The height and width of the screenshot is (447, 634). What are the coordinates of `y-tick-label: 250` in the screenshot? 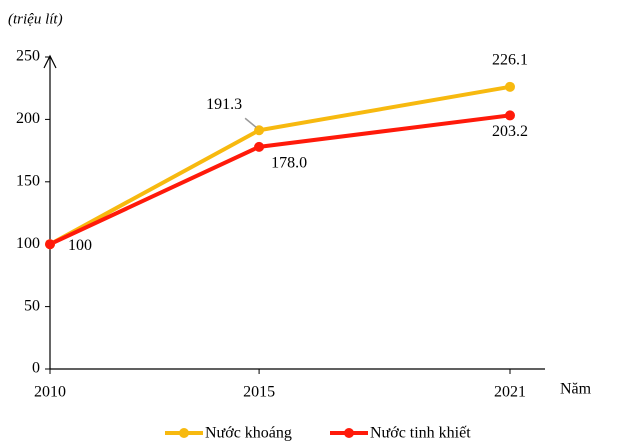 It's located at (28, 56).